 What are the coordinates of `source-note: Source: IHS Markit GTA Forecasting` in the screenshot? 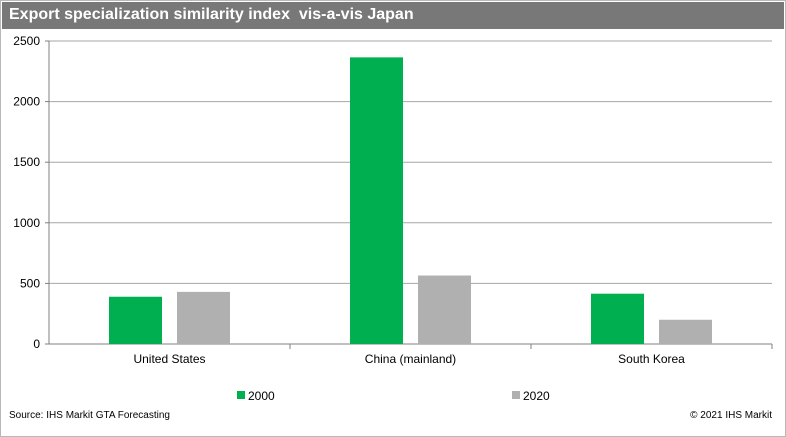 It's located at (89, 415).